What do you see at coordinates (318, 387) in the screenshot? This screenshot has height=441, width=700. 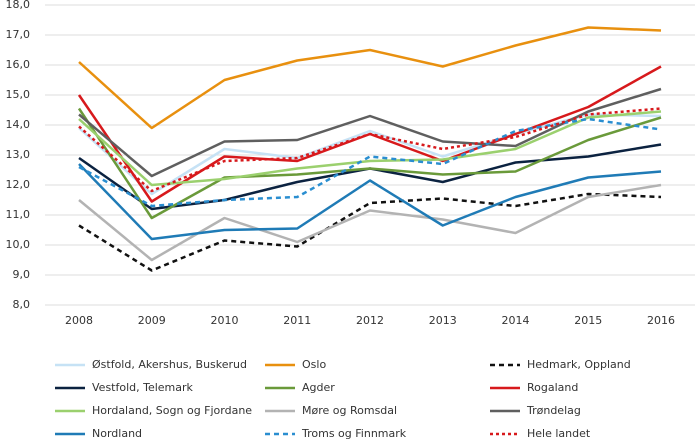 I see `legend-label: Agder` at bounding box center [318, 387].